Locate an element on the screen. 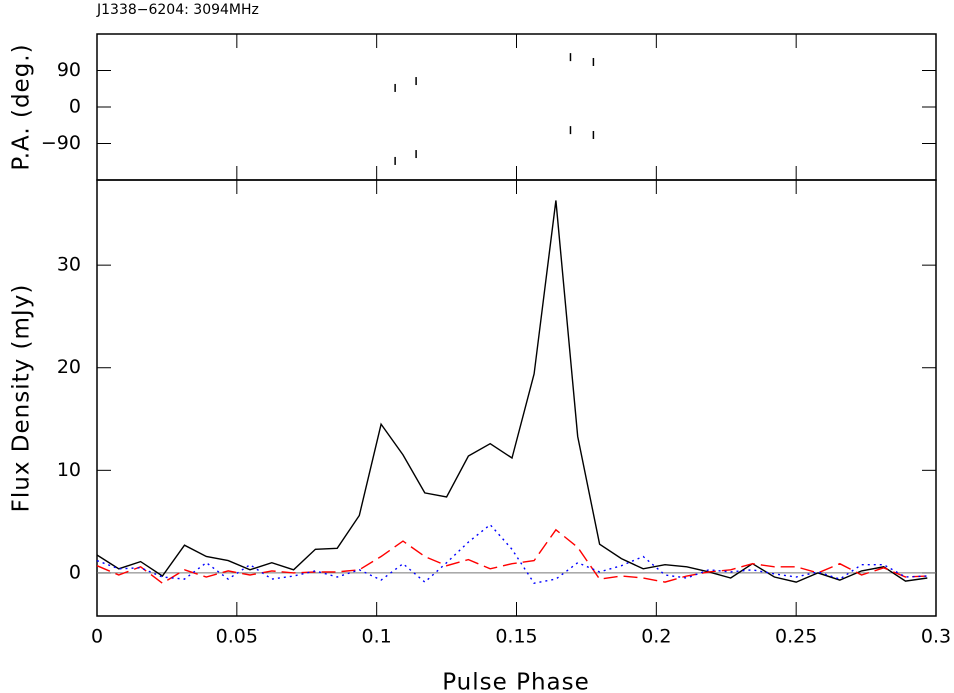 This screenshot has width=954, height=693. y-tick-label: 30 is located at coordinates (69, 265).